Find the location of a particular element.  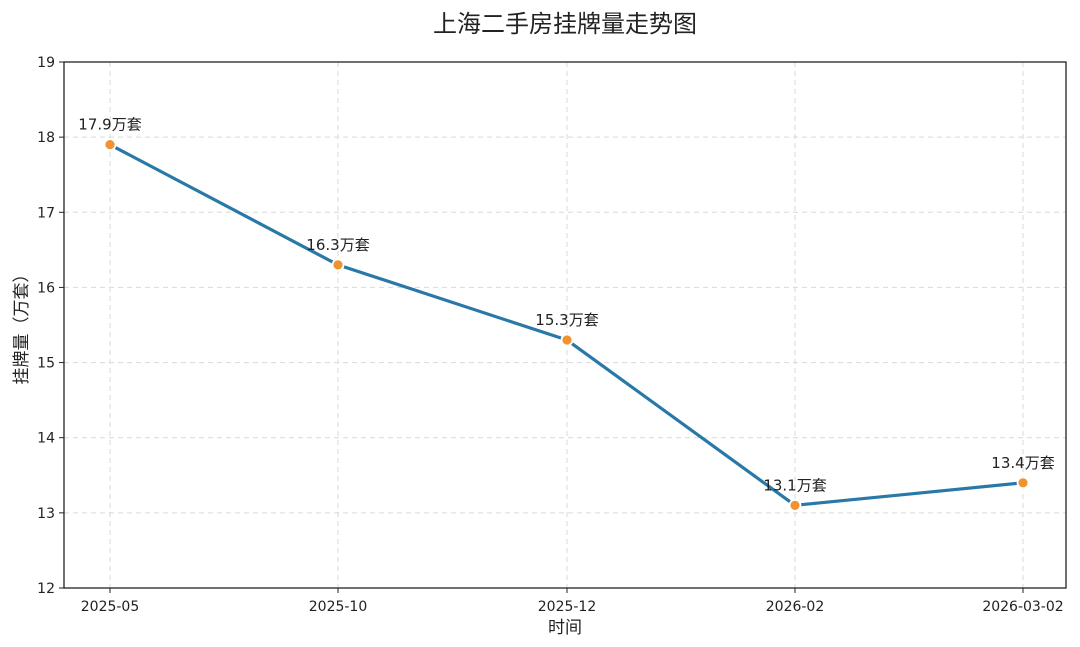

y-tick-label: 12 is located at coordinates (46, 589).